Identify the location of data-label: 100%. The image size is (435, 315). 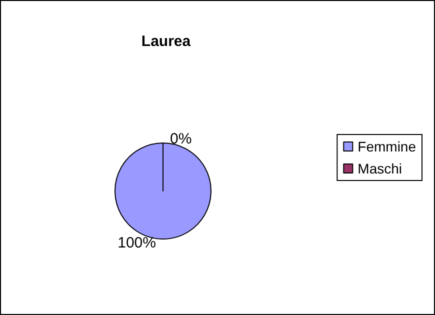
(137, 243).